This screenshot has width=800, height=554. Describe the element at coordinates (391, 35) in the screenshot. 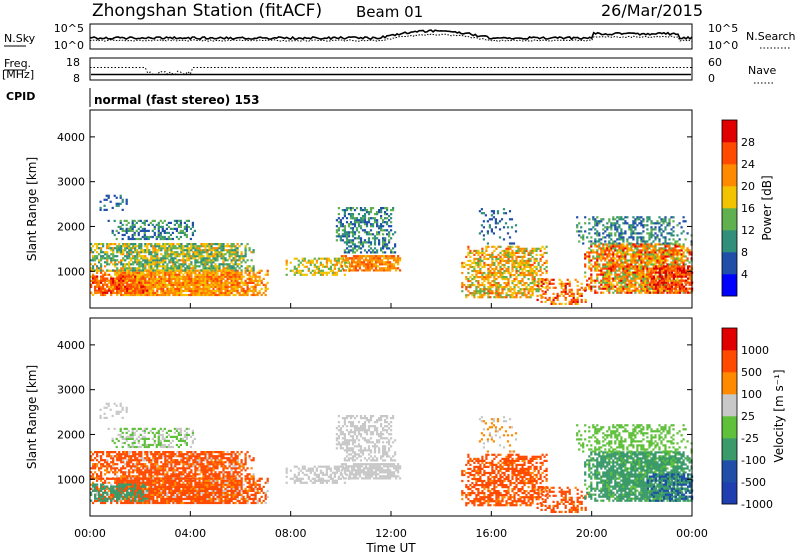

I see `nsky-line` at that location.